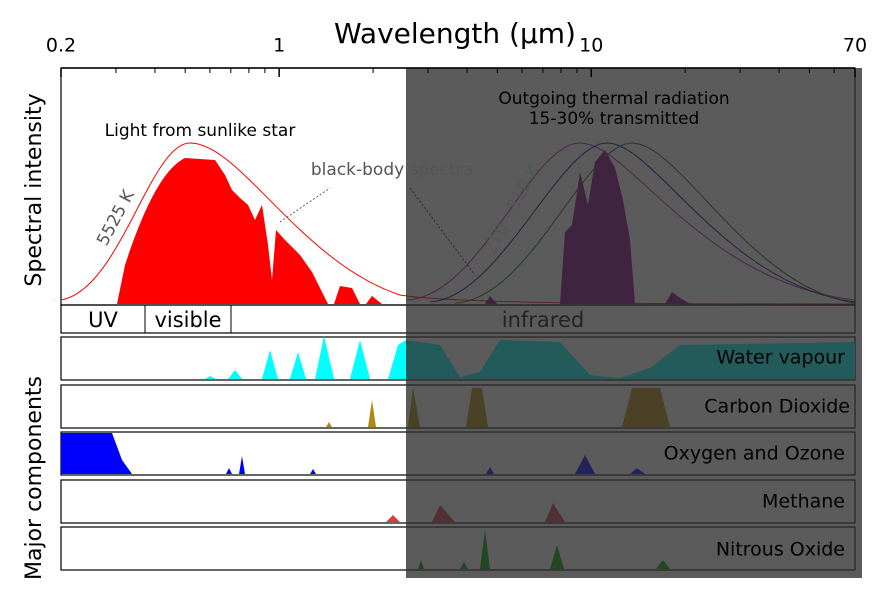 The image size is (872, 614). What do you see at coordinates (780, 550) in the screenshot?
I see `component-label: Nitrous Oxide` at bounding box center [780, 550].